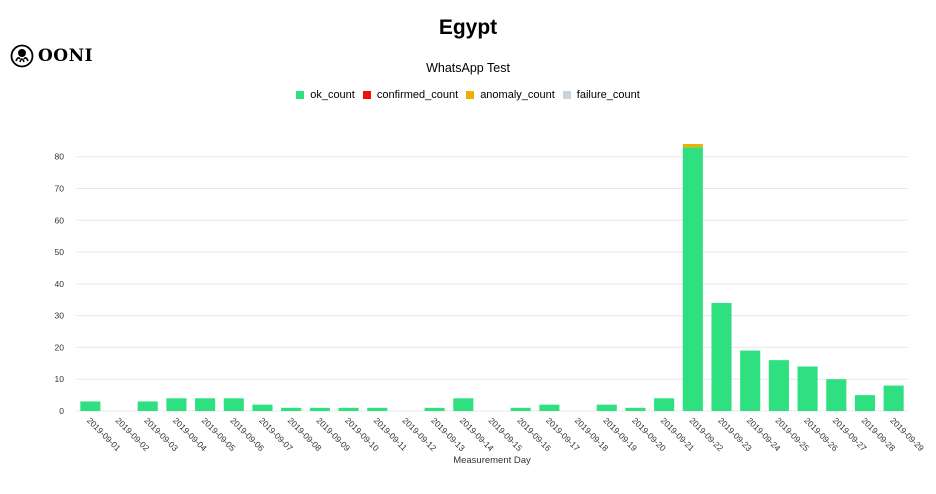 The height and width of the screenshot is (494, 936). What do you see at coordinates (22, 56) in the screenshot?
I see `ooni-octopus-icon` at bounding box center [22, 56].